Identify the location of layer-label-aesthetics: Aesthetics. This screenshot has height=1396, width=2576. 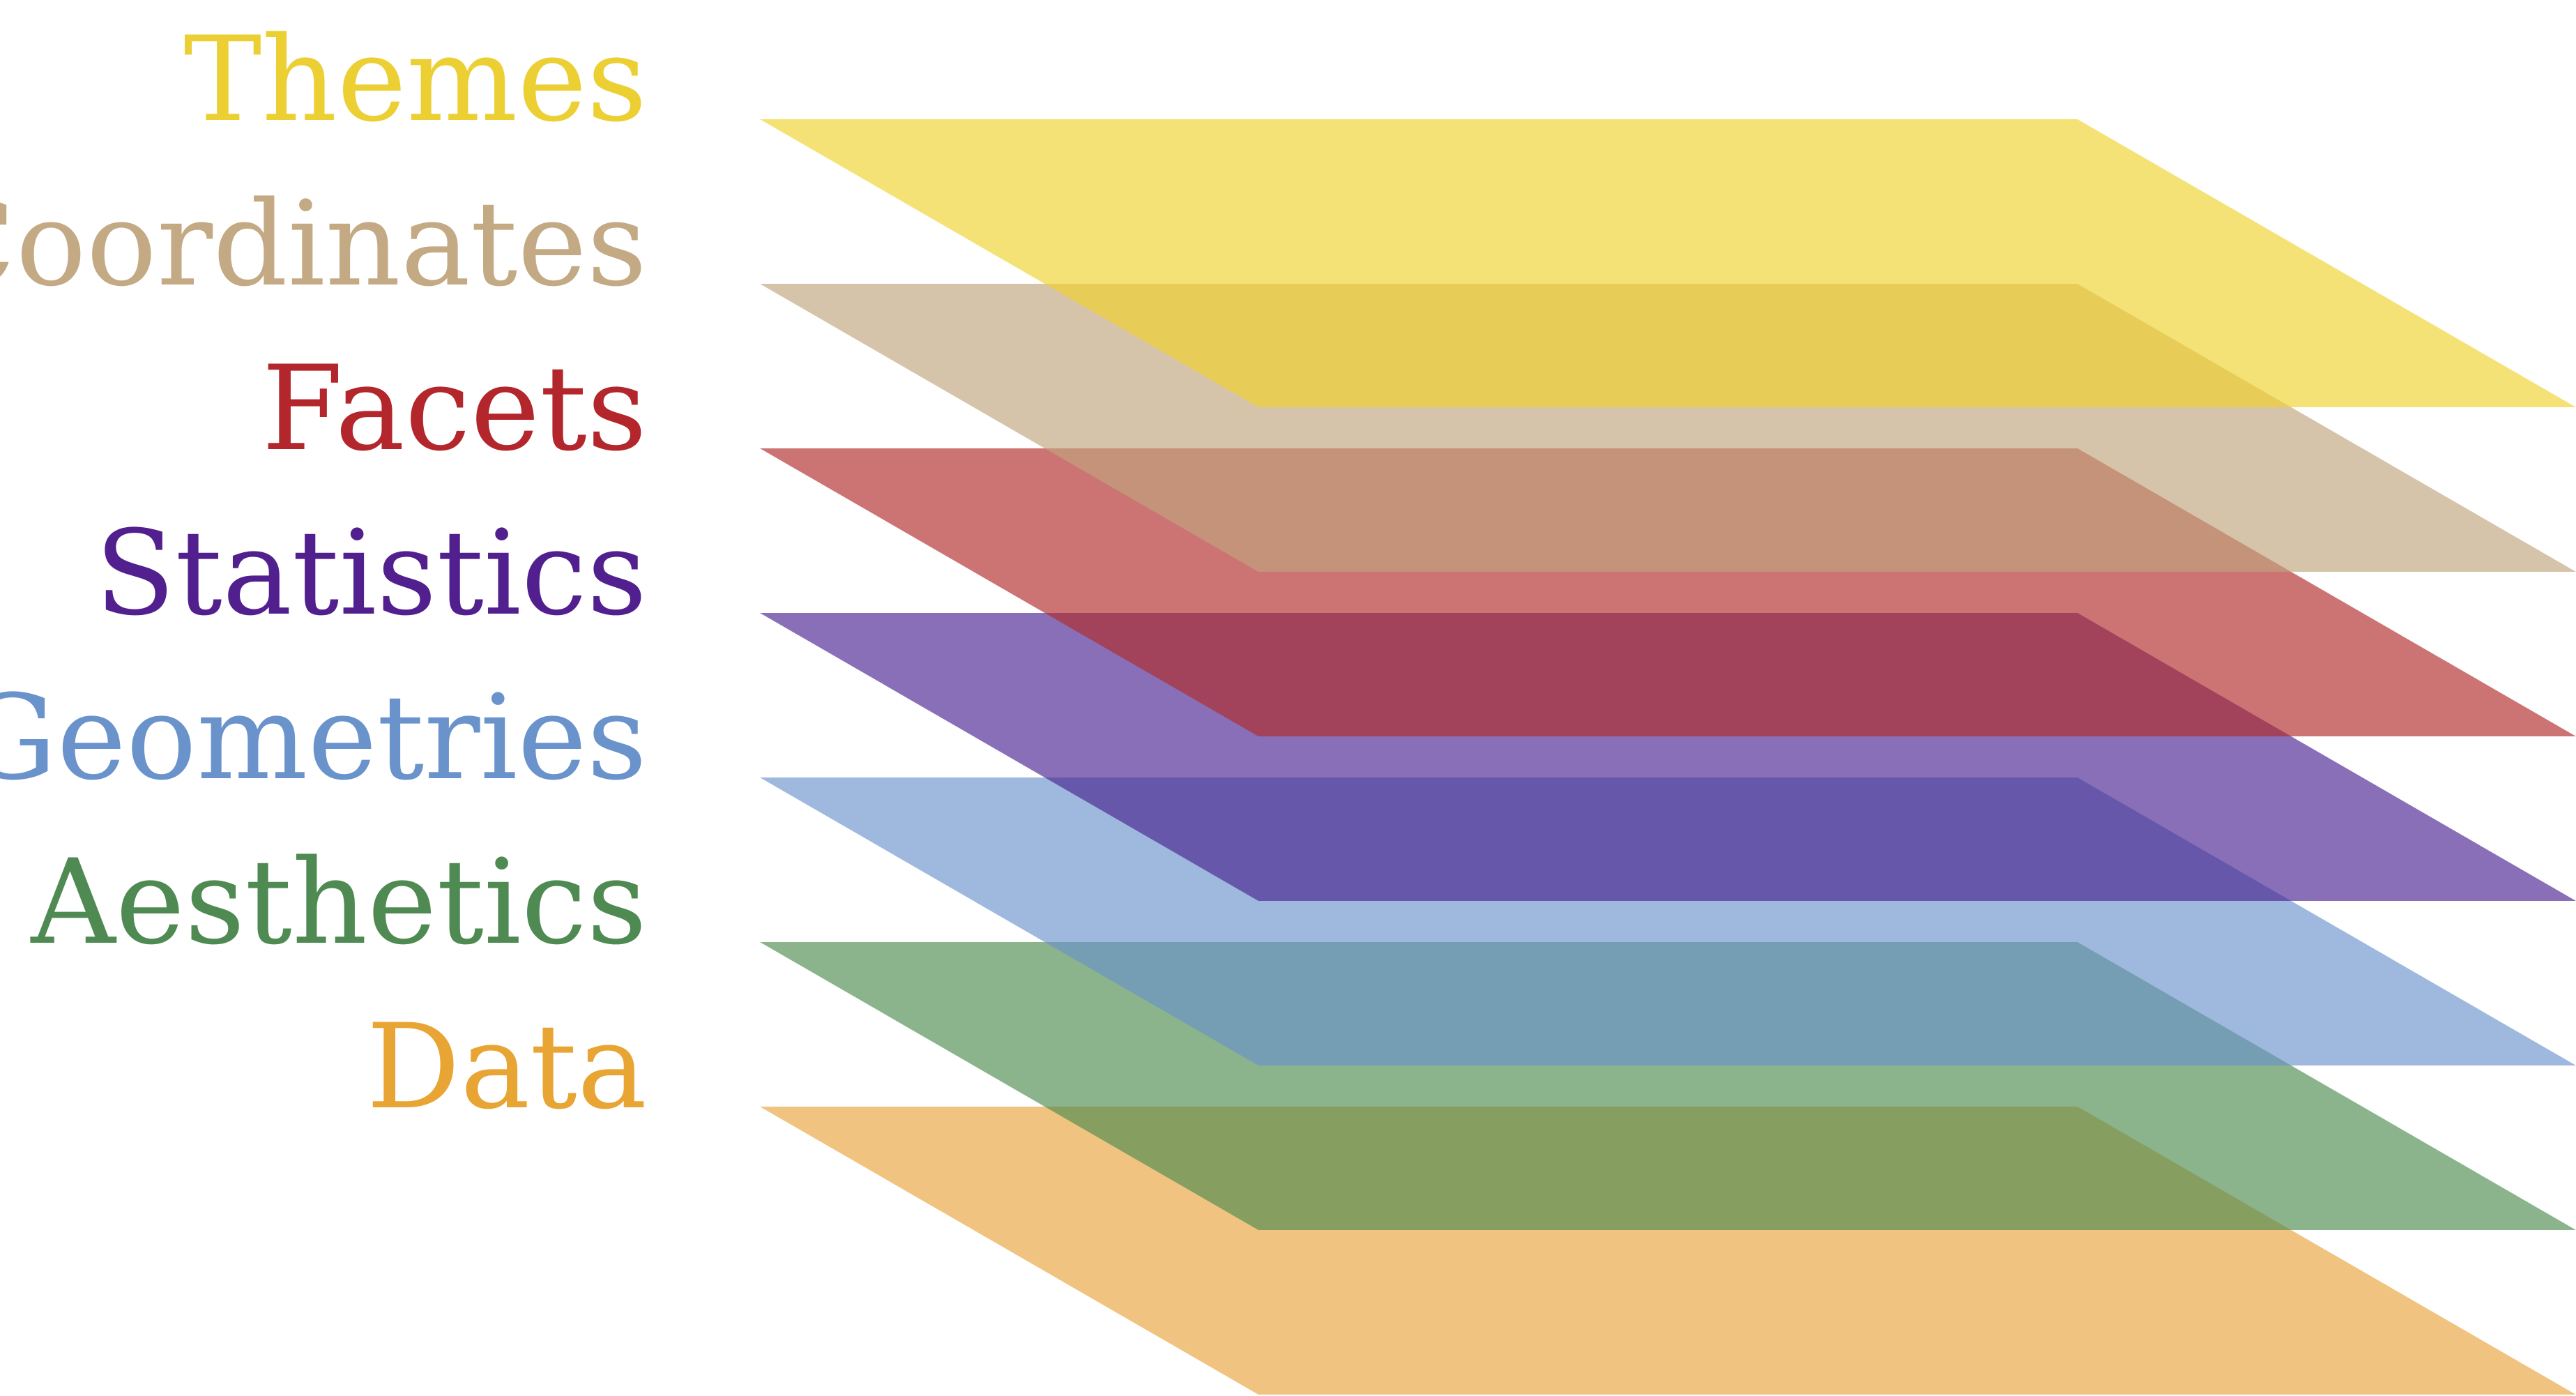
(338, 902).